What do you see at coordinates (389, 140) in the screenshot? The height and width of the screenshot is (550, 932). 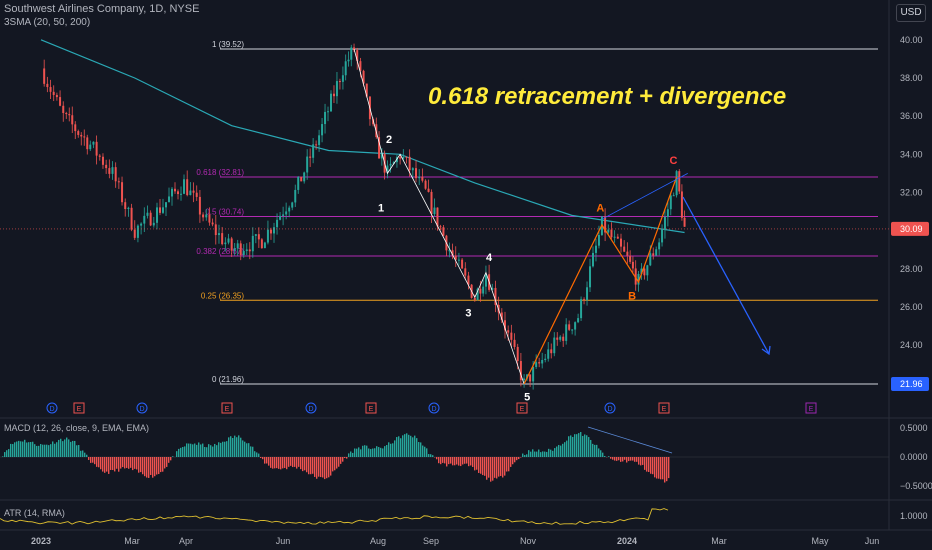 I see `wave-label-2: 2` at bounding box center [389, 140].